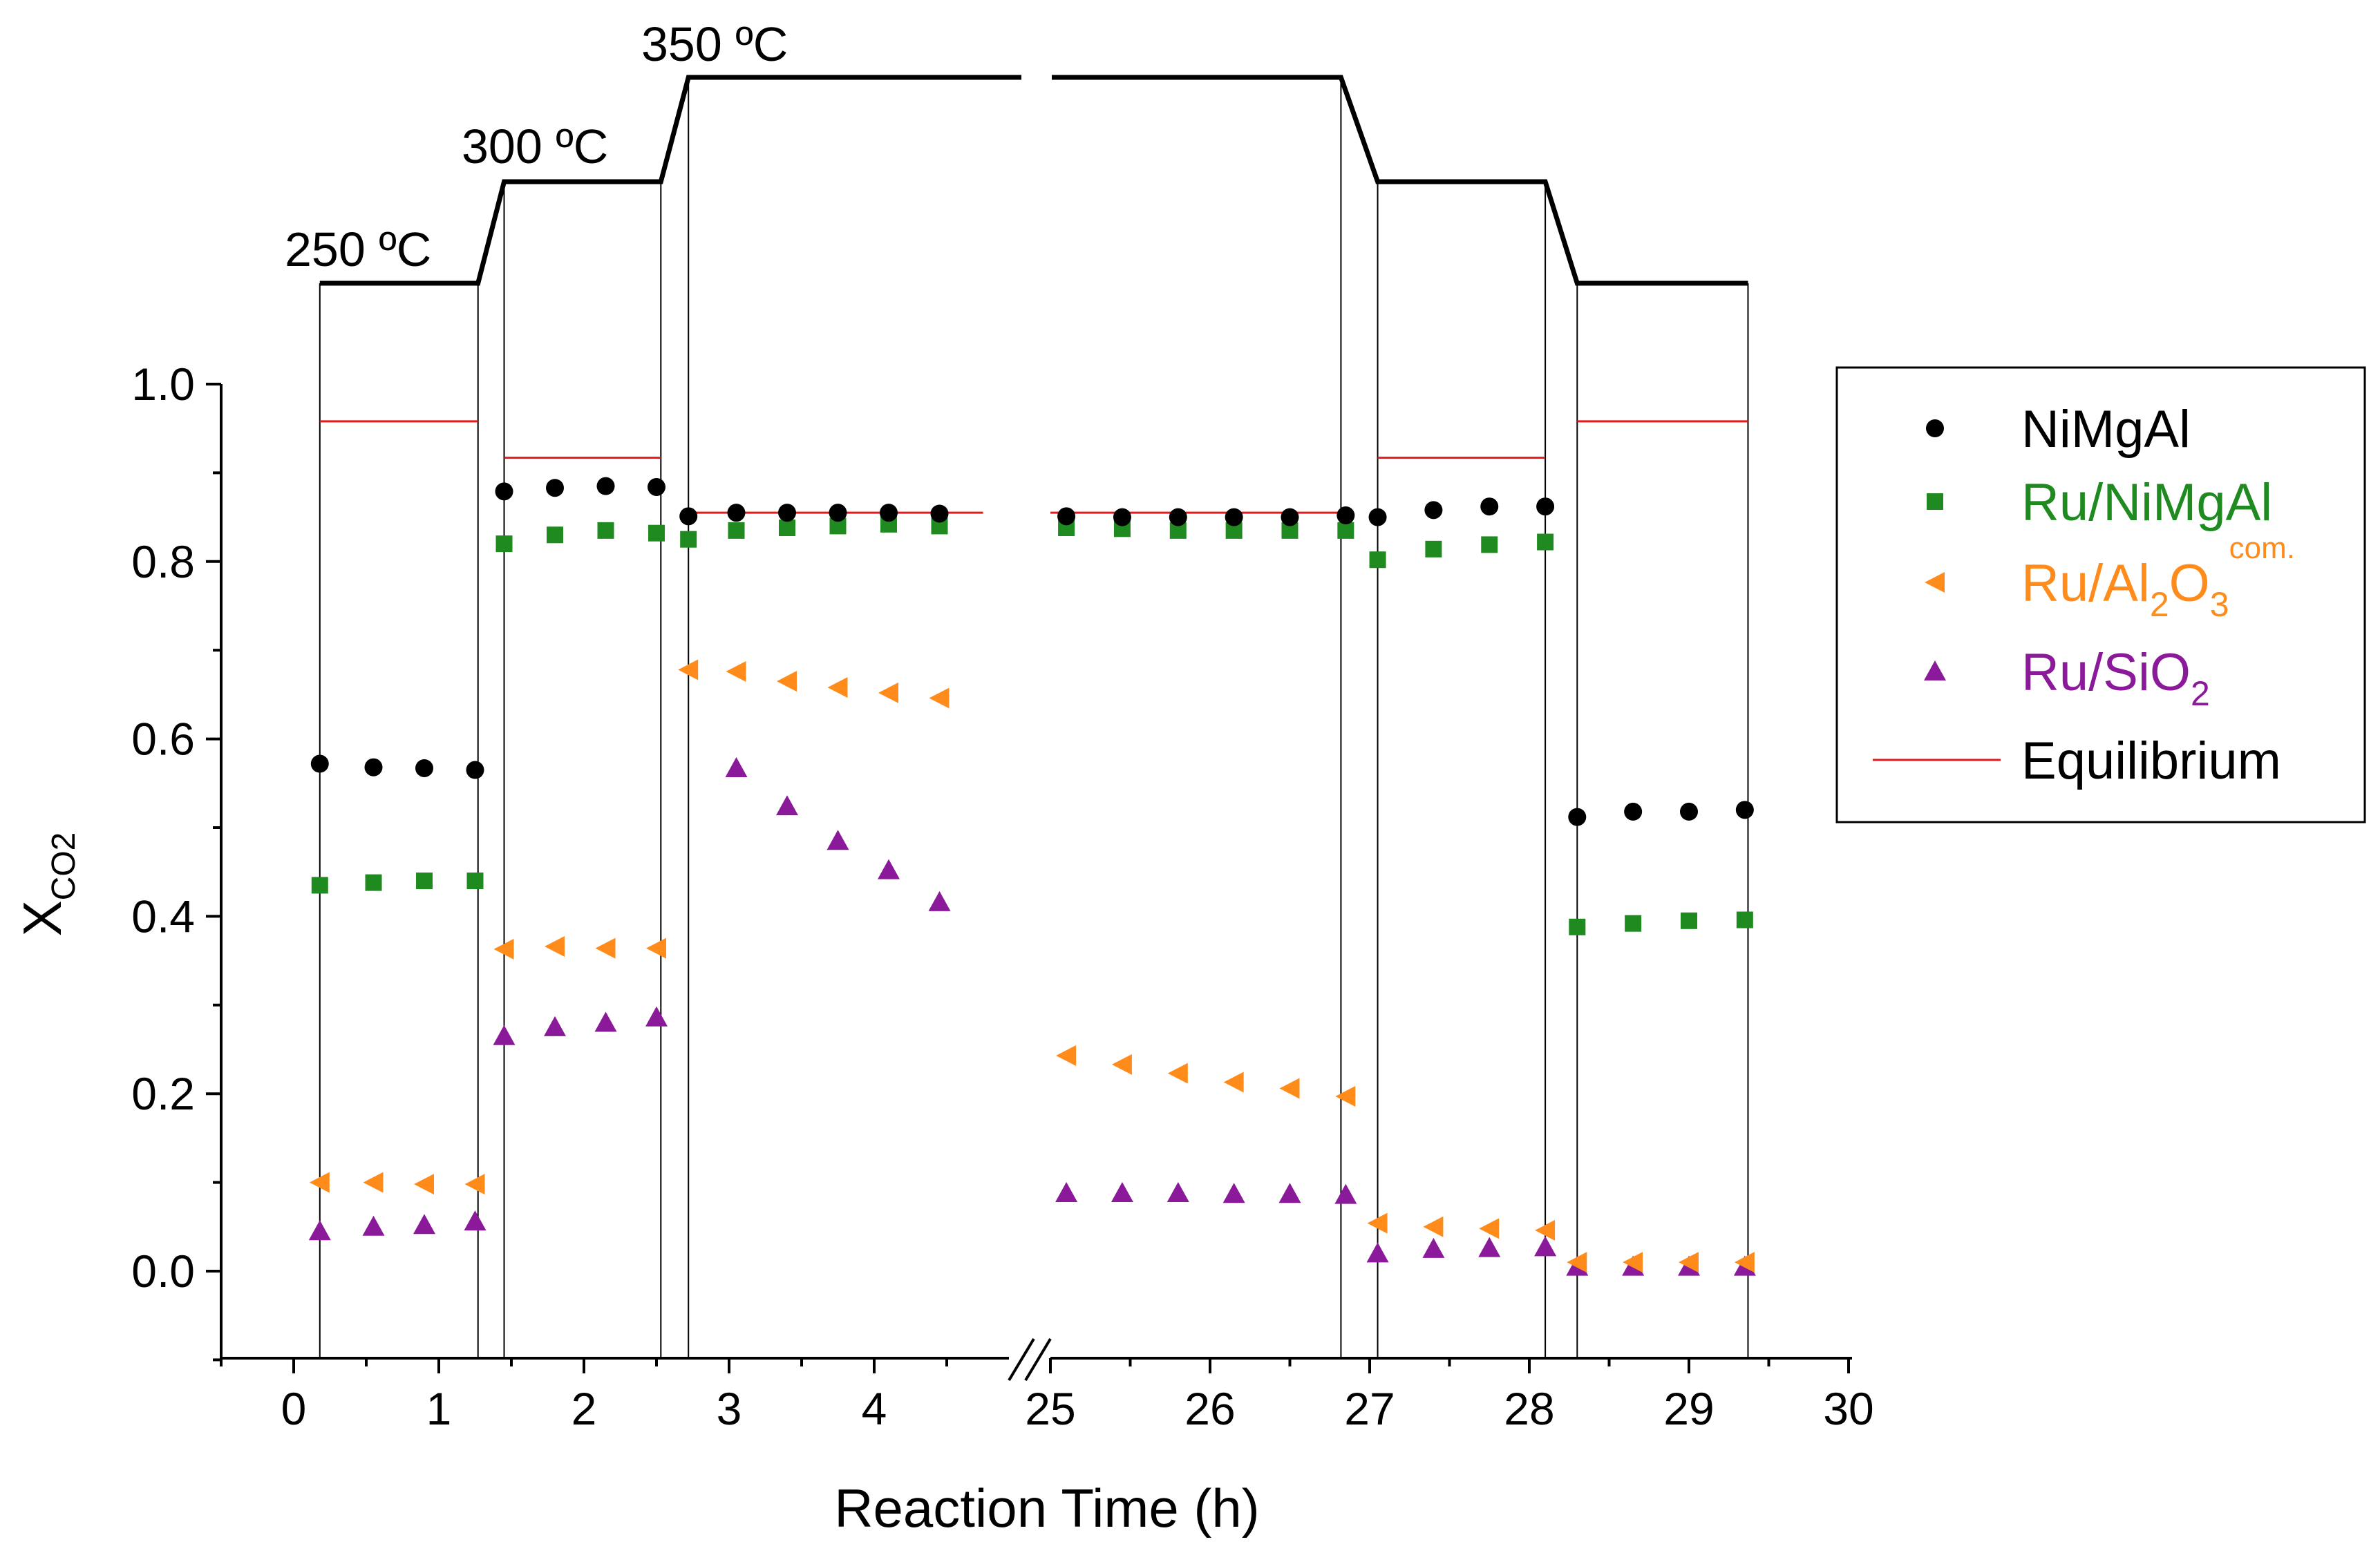 This screenshot has height=1553, width=2380. What do you see at coordinates (1848, 1408) in the screenshot?
I see `x-tick-label: 30` at bounding box center [1848, 1408].